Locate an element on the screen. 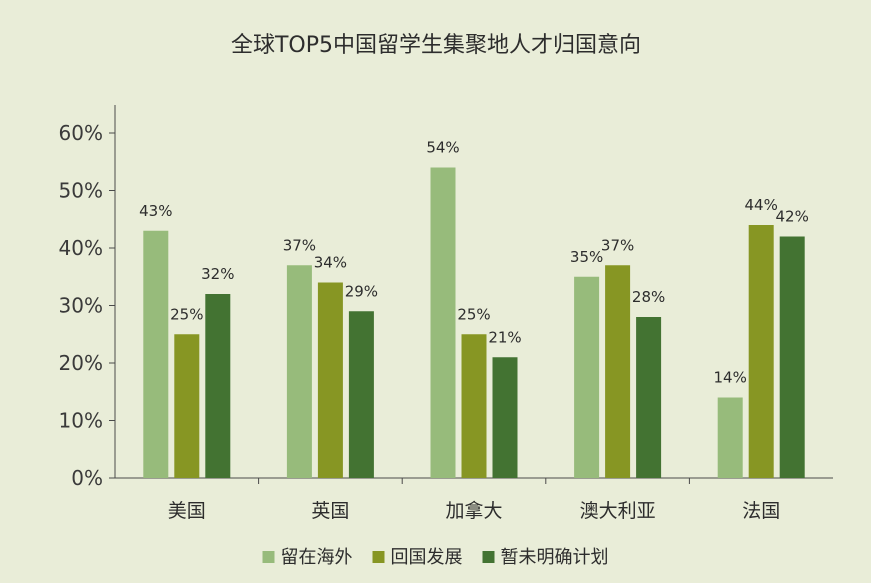  legend-label: 留在海外 is located at coordinates (317, 557).